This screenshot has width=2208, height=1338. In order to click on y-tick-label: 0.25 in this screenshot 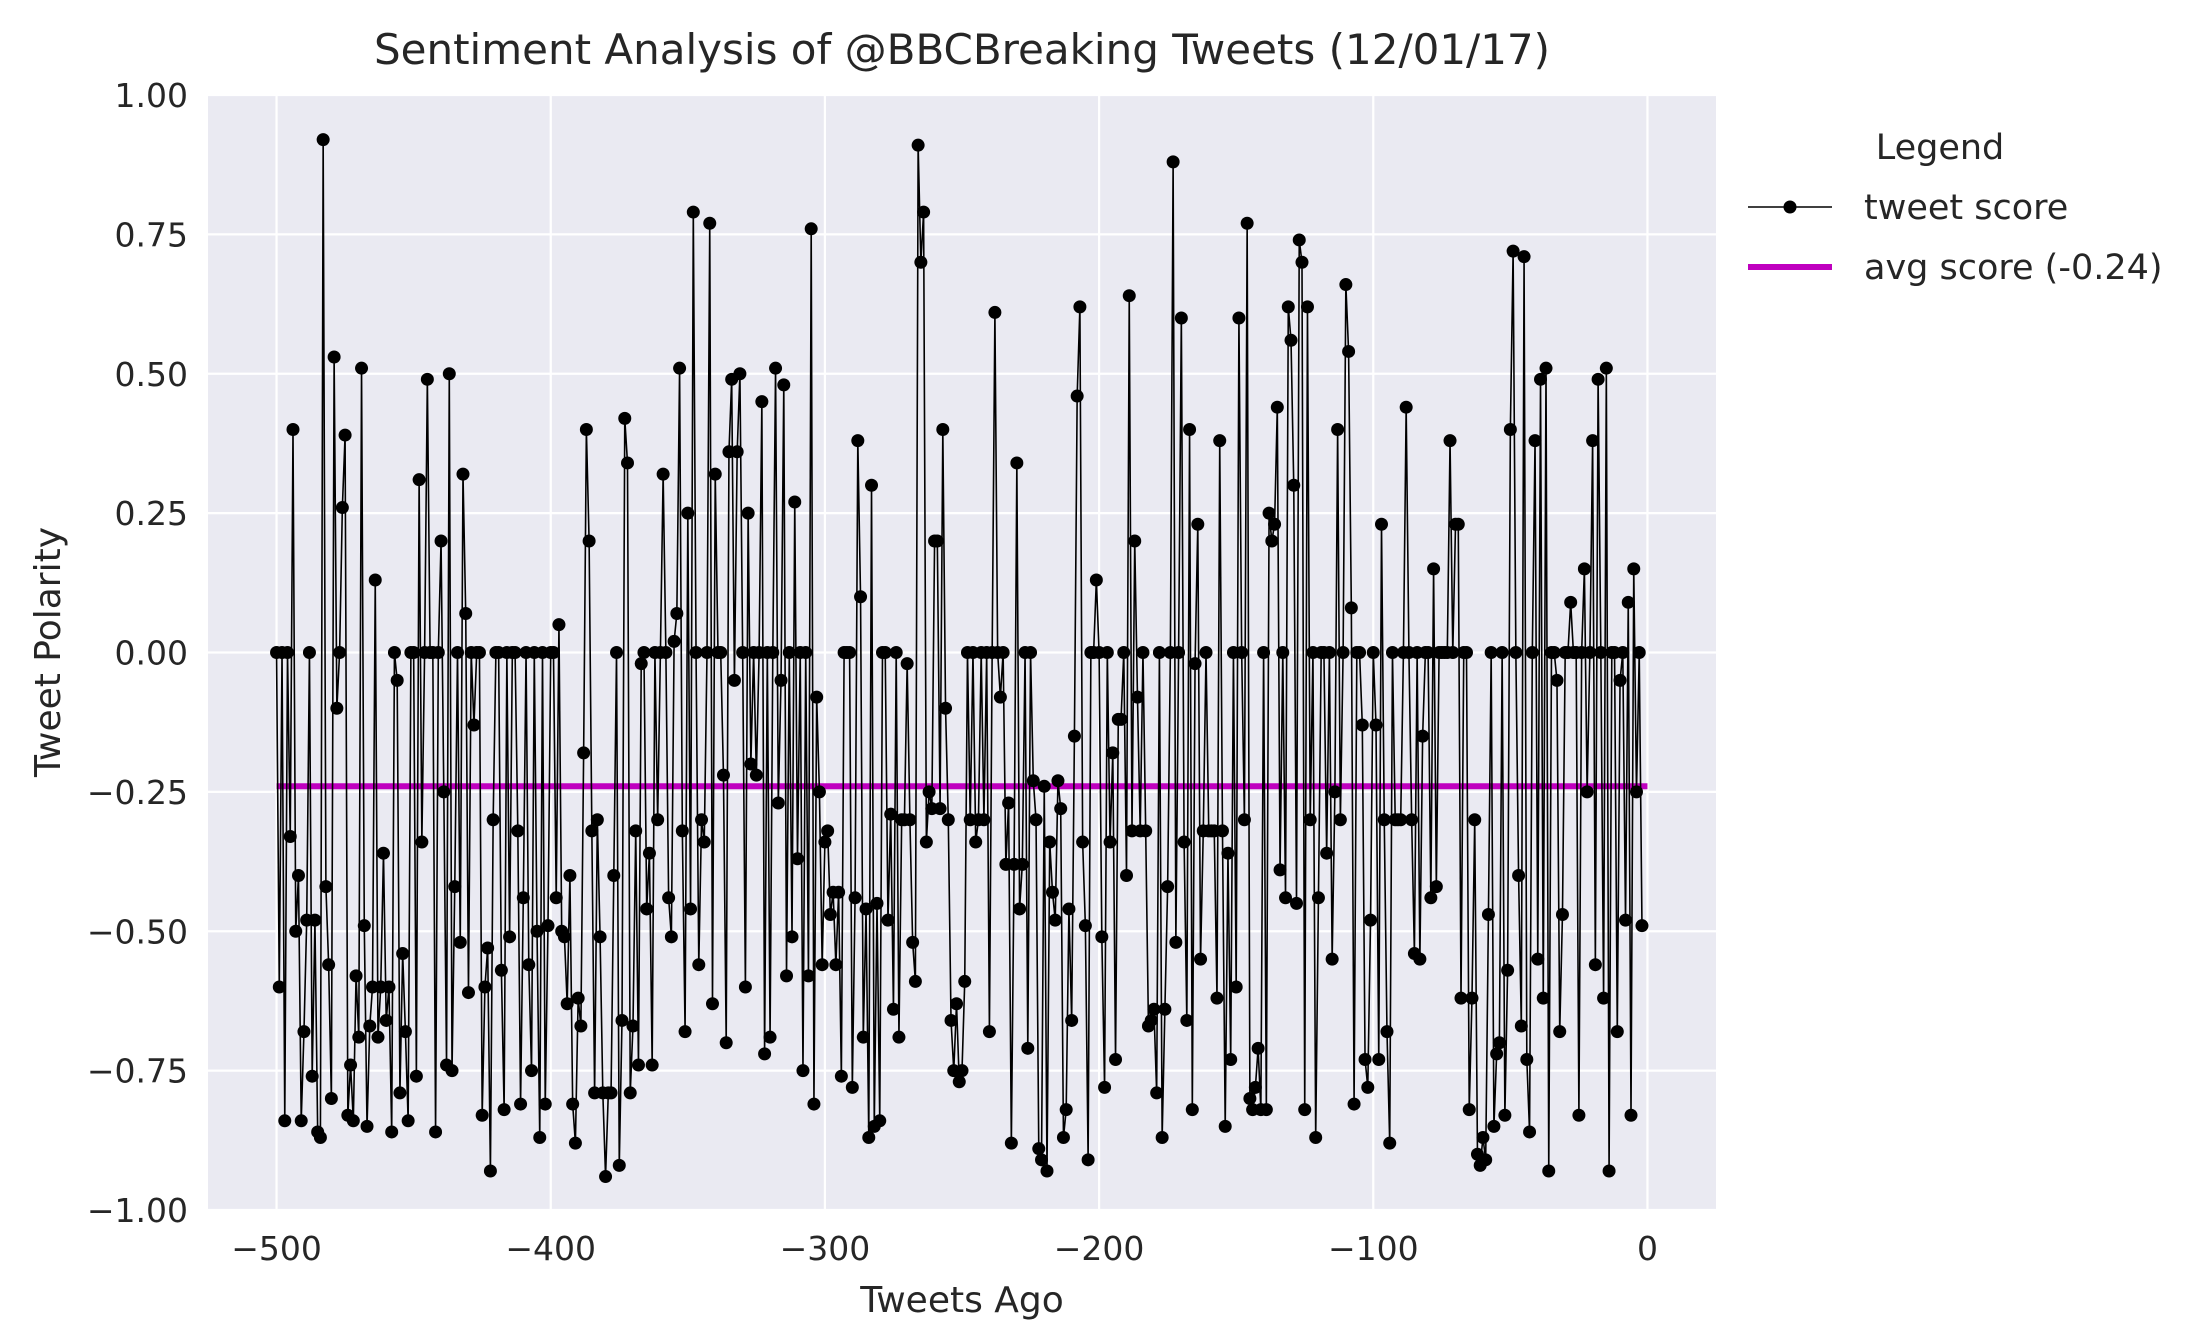, I will do `click(151, 513)`.